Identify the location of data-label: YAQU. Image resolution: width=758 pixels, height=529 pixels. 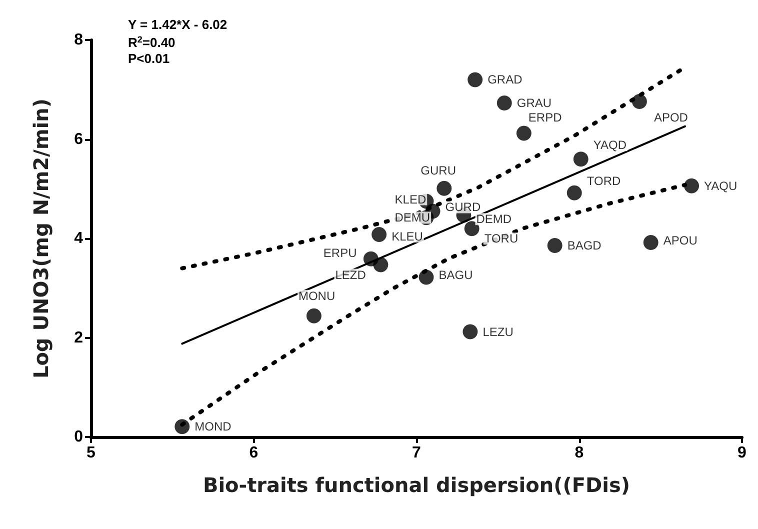
(721, 185).